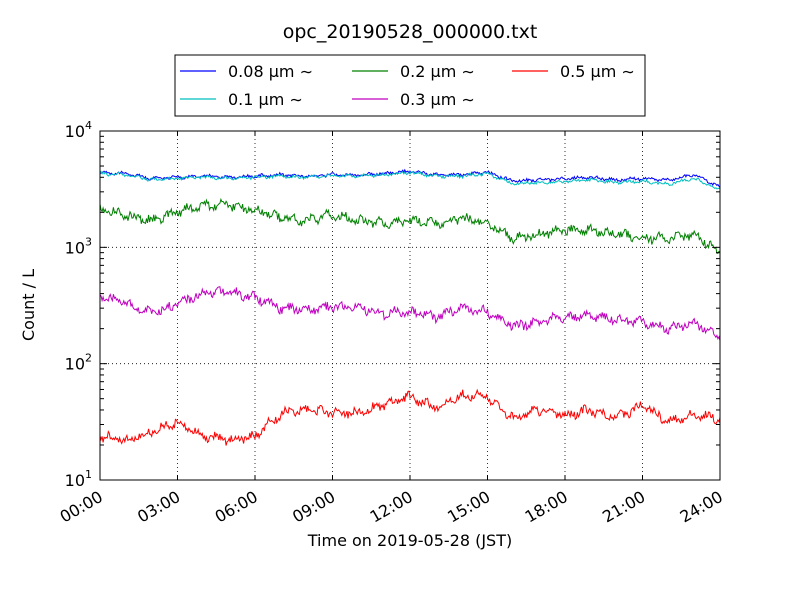 The height and width of the screenshot is (600, 800). I want to click on y-tick-labels: 10¹ 10² 10³ 10⁴, so click(78, 304).